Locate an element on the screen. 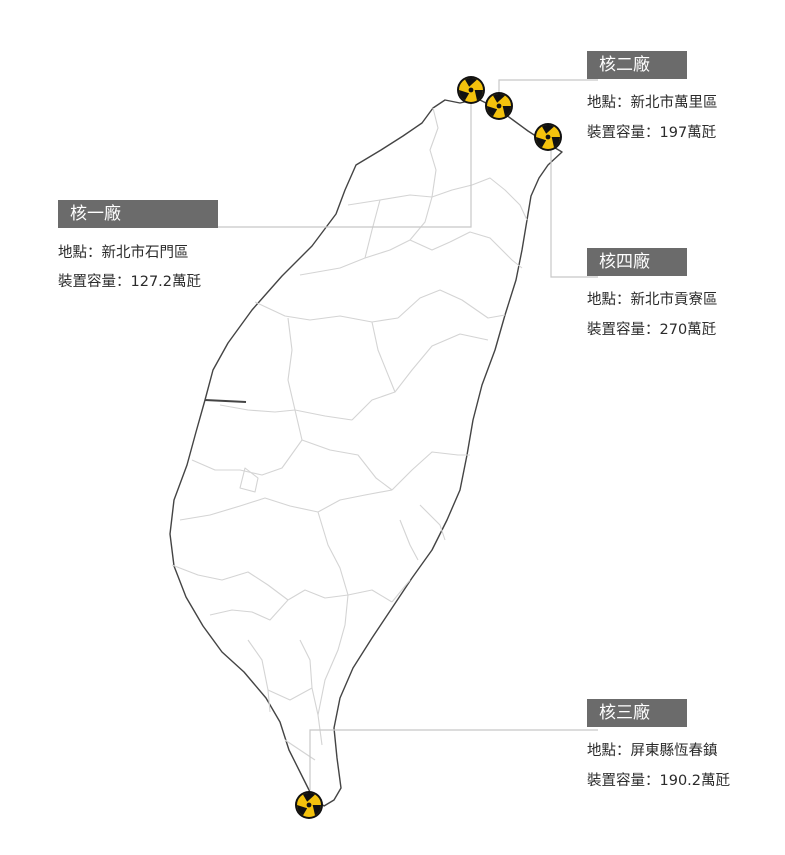 The width and height of the screenshot is (785, 855). plant-3-capacity: 裝置容量：190.2萬瓩 is located at coordinates (659, 781).